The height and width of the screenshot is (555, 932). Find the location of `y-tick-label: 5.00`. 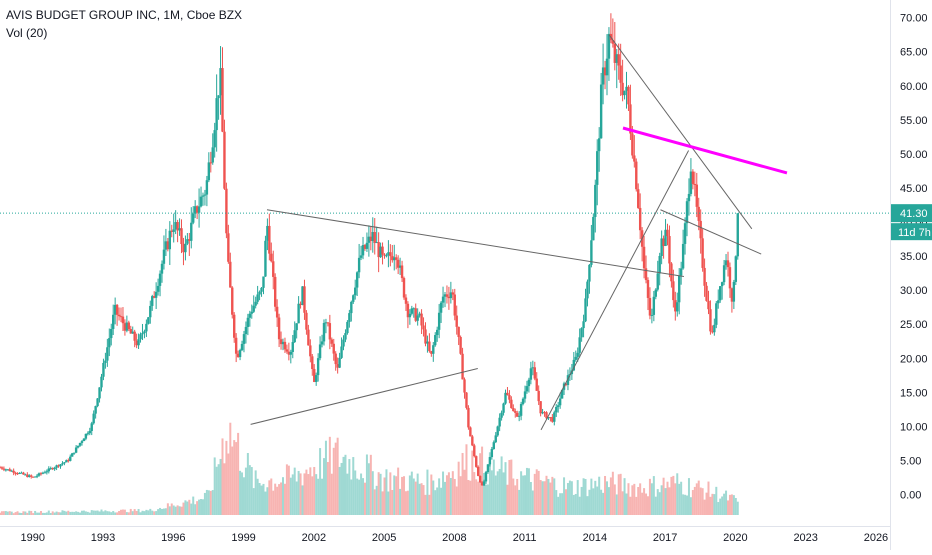

y-tick-label: 5.00 is located at coordinates (910, 461).